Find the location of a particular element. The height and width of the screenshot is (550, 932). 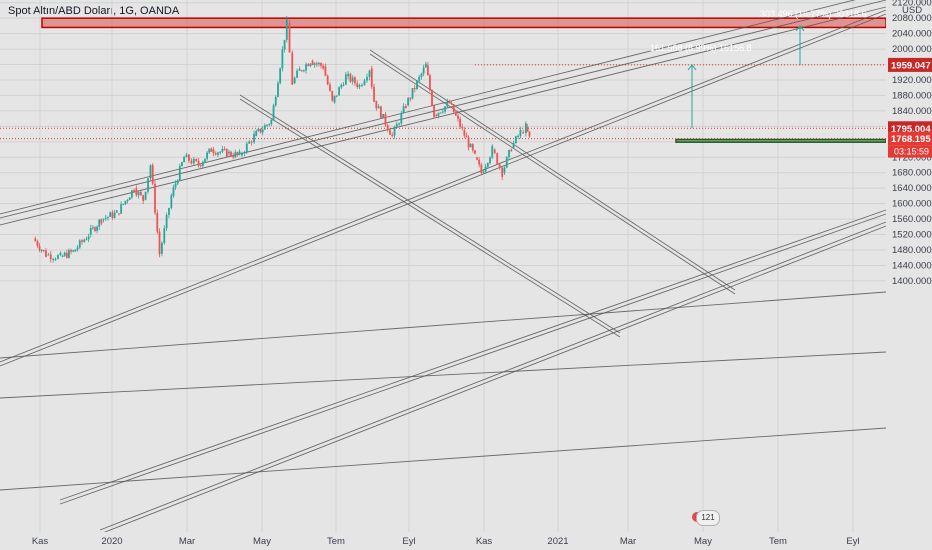

arrow-head-icon is located at coordinates (692, 67).